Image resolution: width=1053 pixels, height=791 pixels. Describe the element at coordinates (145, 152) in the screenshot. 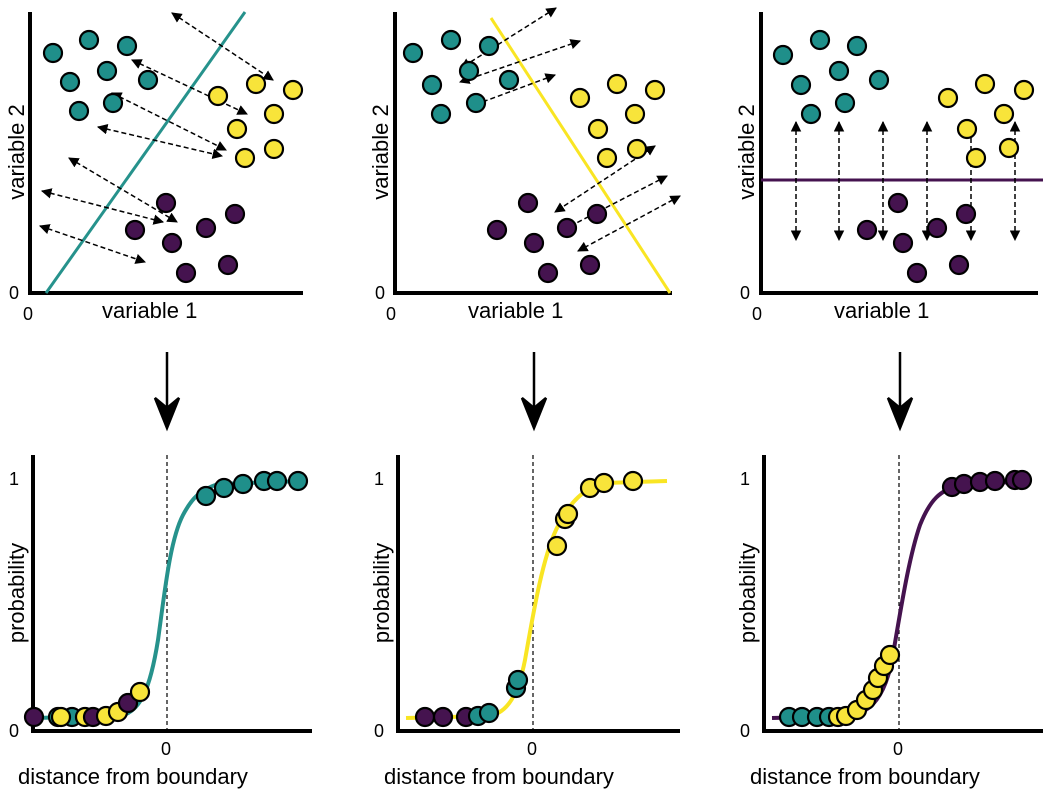

I see `decision-boundary-line` at that location.